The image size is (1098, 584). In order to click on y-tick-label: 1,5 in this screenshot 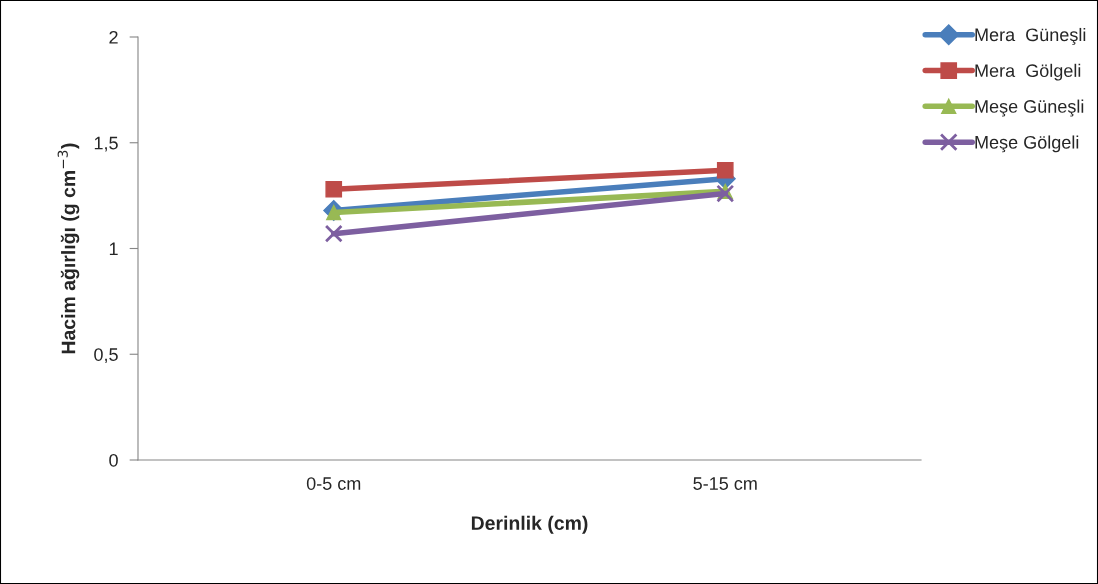, I will do `click(106, 144)`.